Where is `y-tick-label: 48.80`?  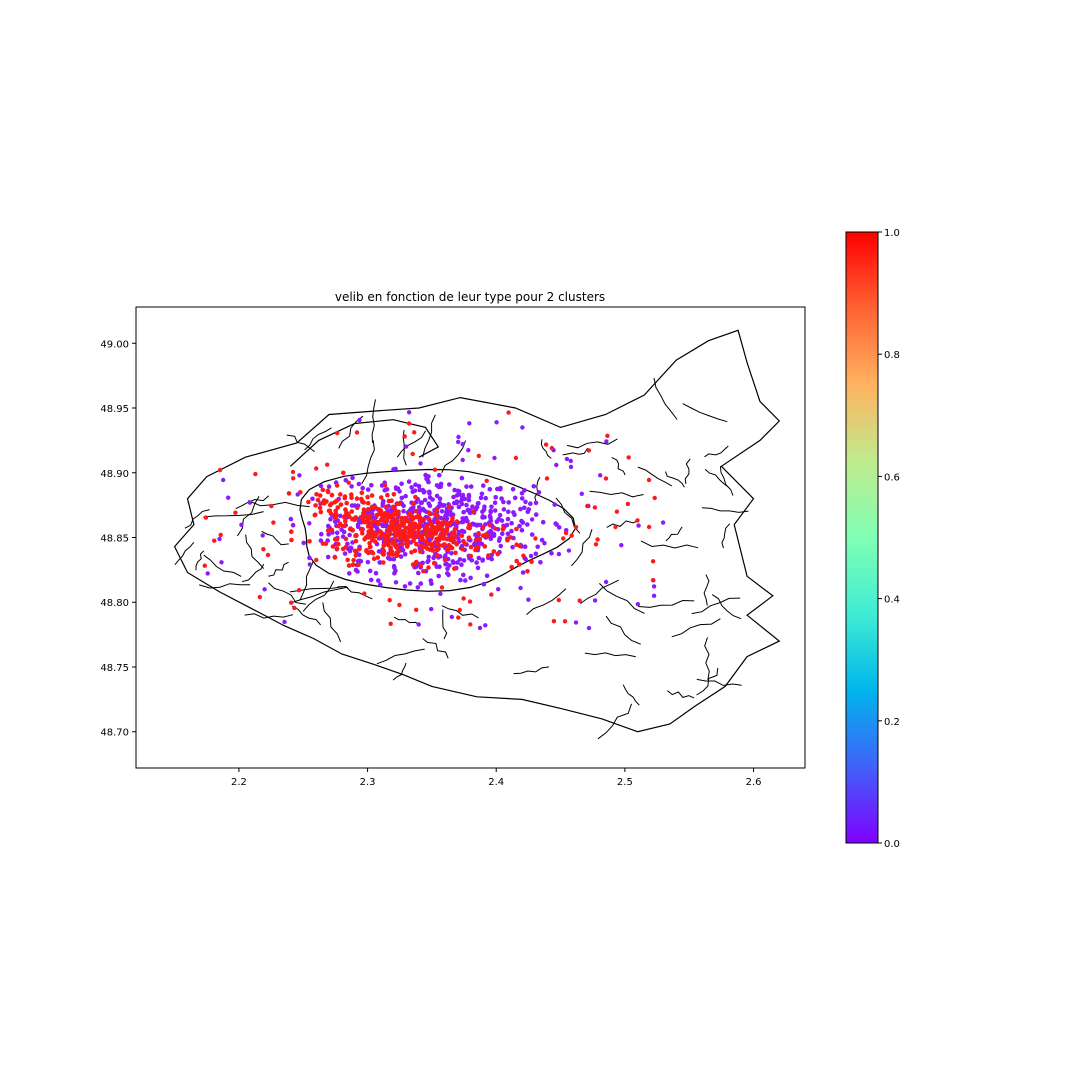 y-tick-label: 48.80 is located at coordinates (114, 603).